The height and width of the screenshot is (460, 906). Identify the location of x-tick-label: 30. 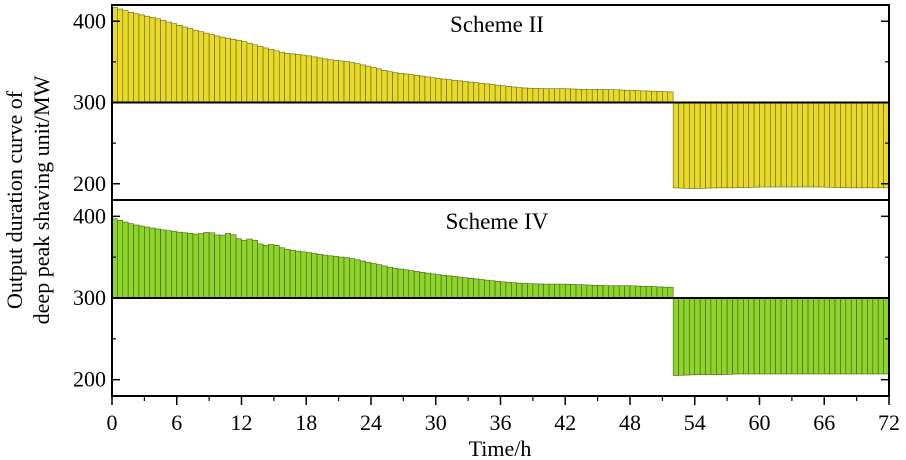
(436, 422).